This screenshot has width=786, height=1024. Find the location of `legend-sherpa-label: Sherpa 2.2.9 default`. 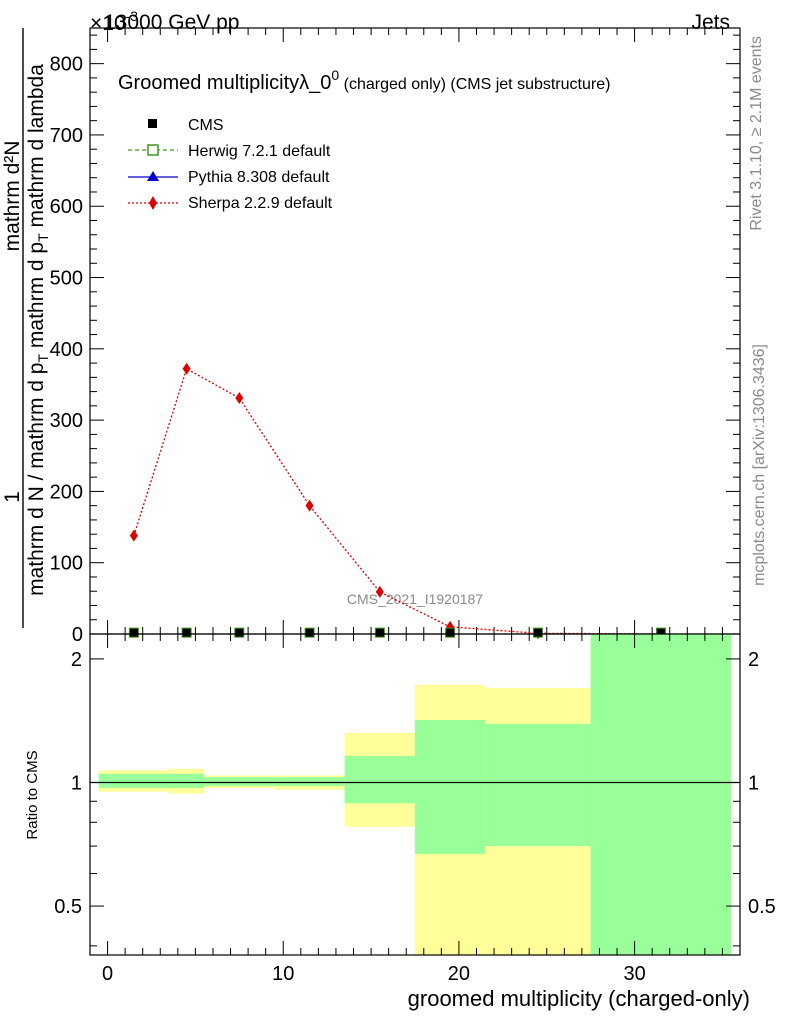

legend-sherpa-label: Sherpa 2.2.9 default is located at coordinates (260, 203).